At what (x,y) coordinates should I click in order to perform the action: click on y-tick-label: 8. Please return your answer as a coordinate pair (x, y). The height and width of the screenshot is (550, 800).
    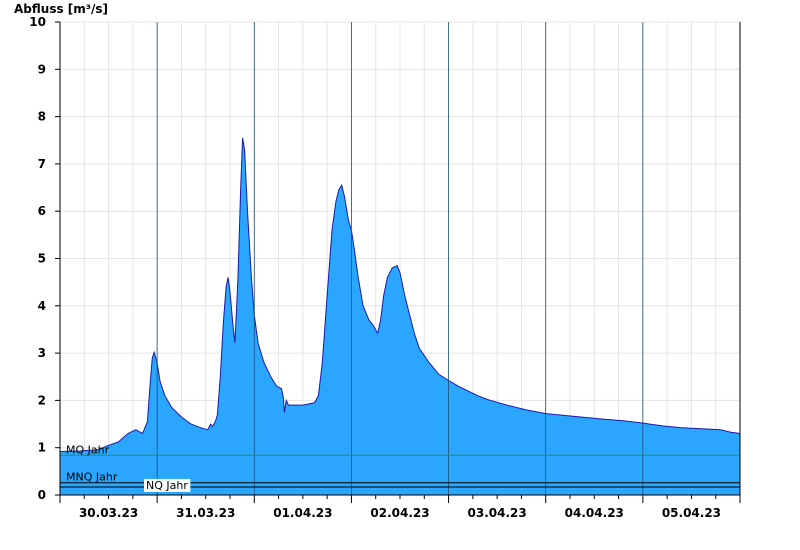
    Looking at the image, I should click on (42, 117).